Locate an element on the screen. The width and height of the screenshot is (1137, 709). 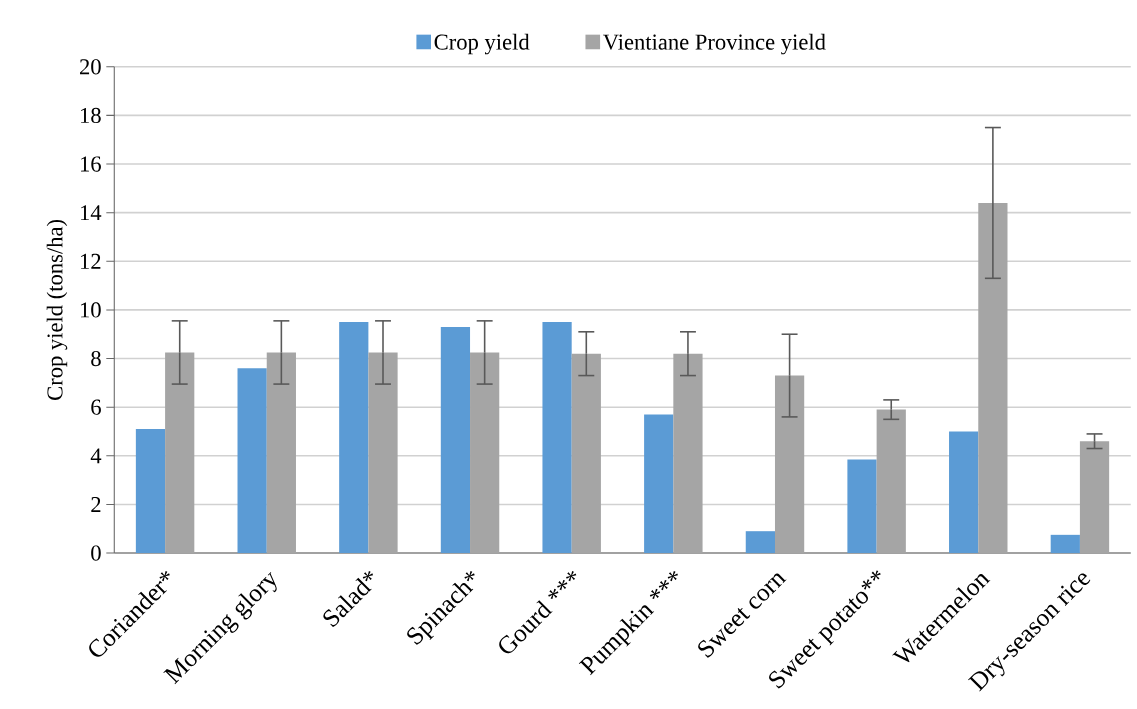
y-tick-label: 0 is located at coordinates (96, 553).